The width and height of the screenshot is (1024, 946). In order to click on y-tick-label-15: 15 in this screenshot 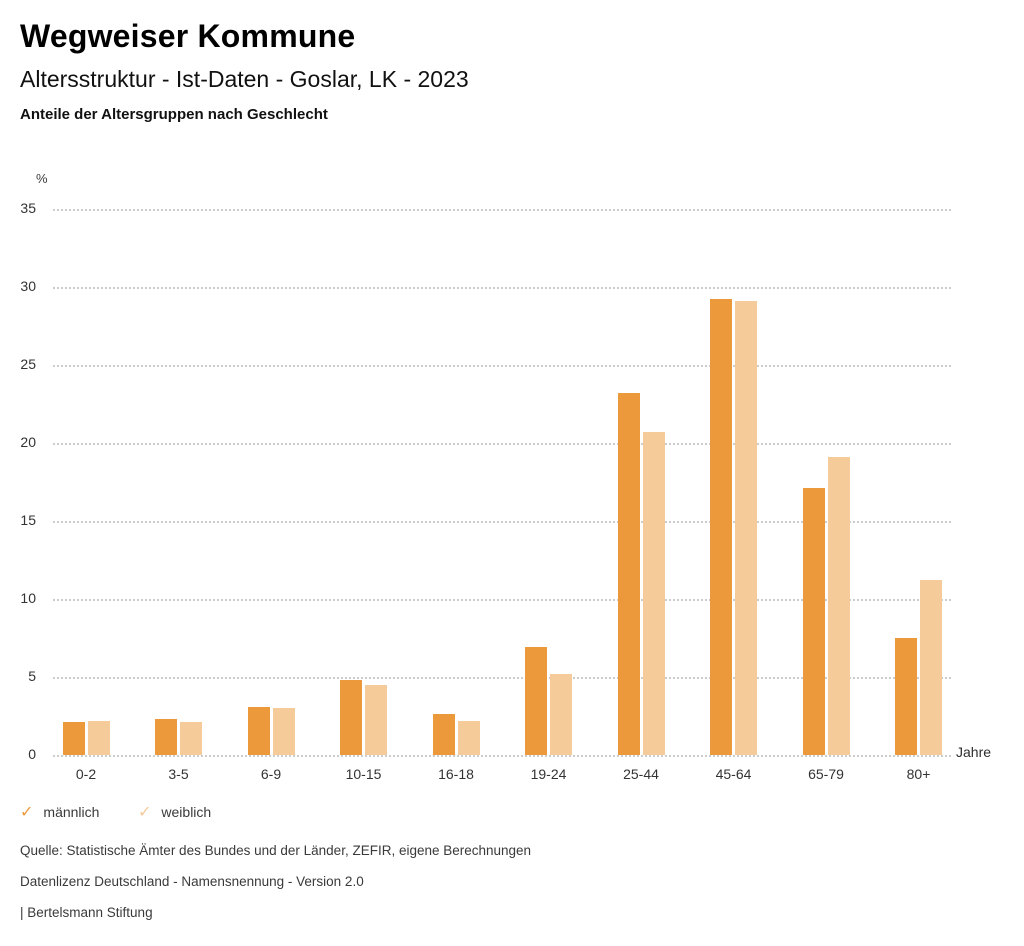, I will do `click(28, 520)`.